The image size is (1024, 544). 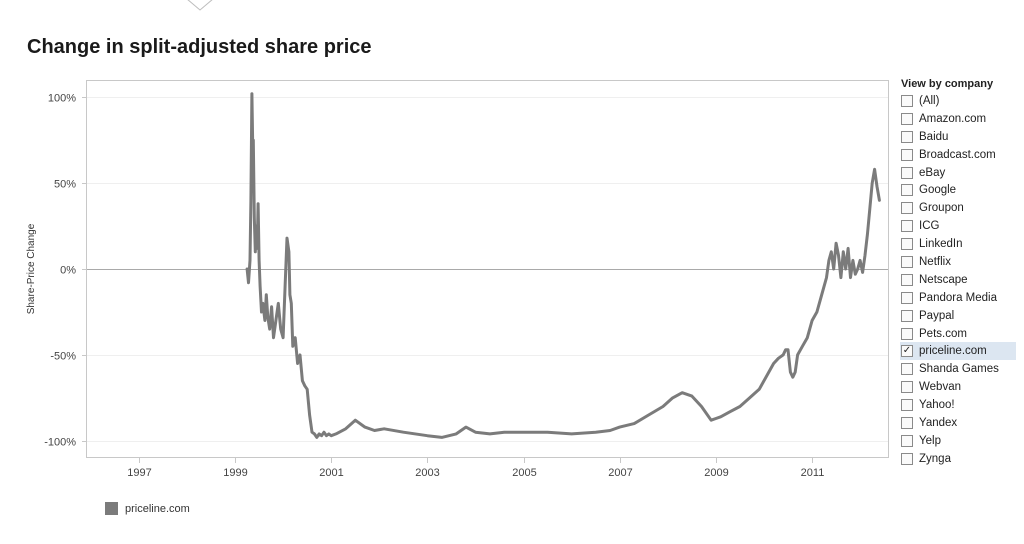 I want to click on y-tick-label: 0%, so click(x=68, y=271).